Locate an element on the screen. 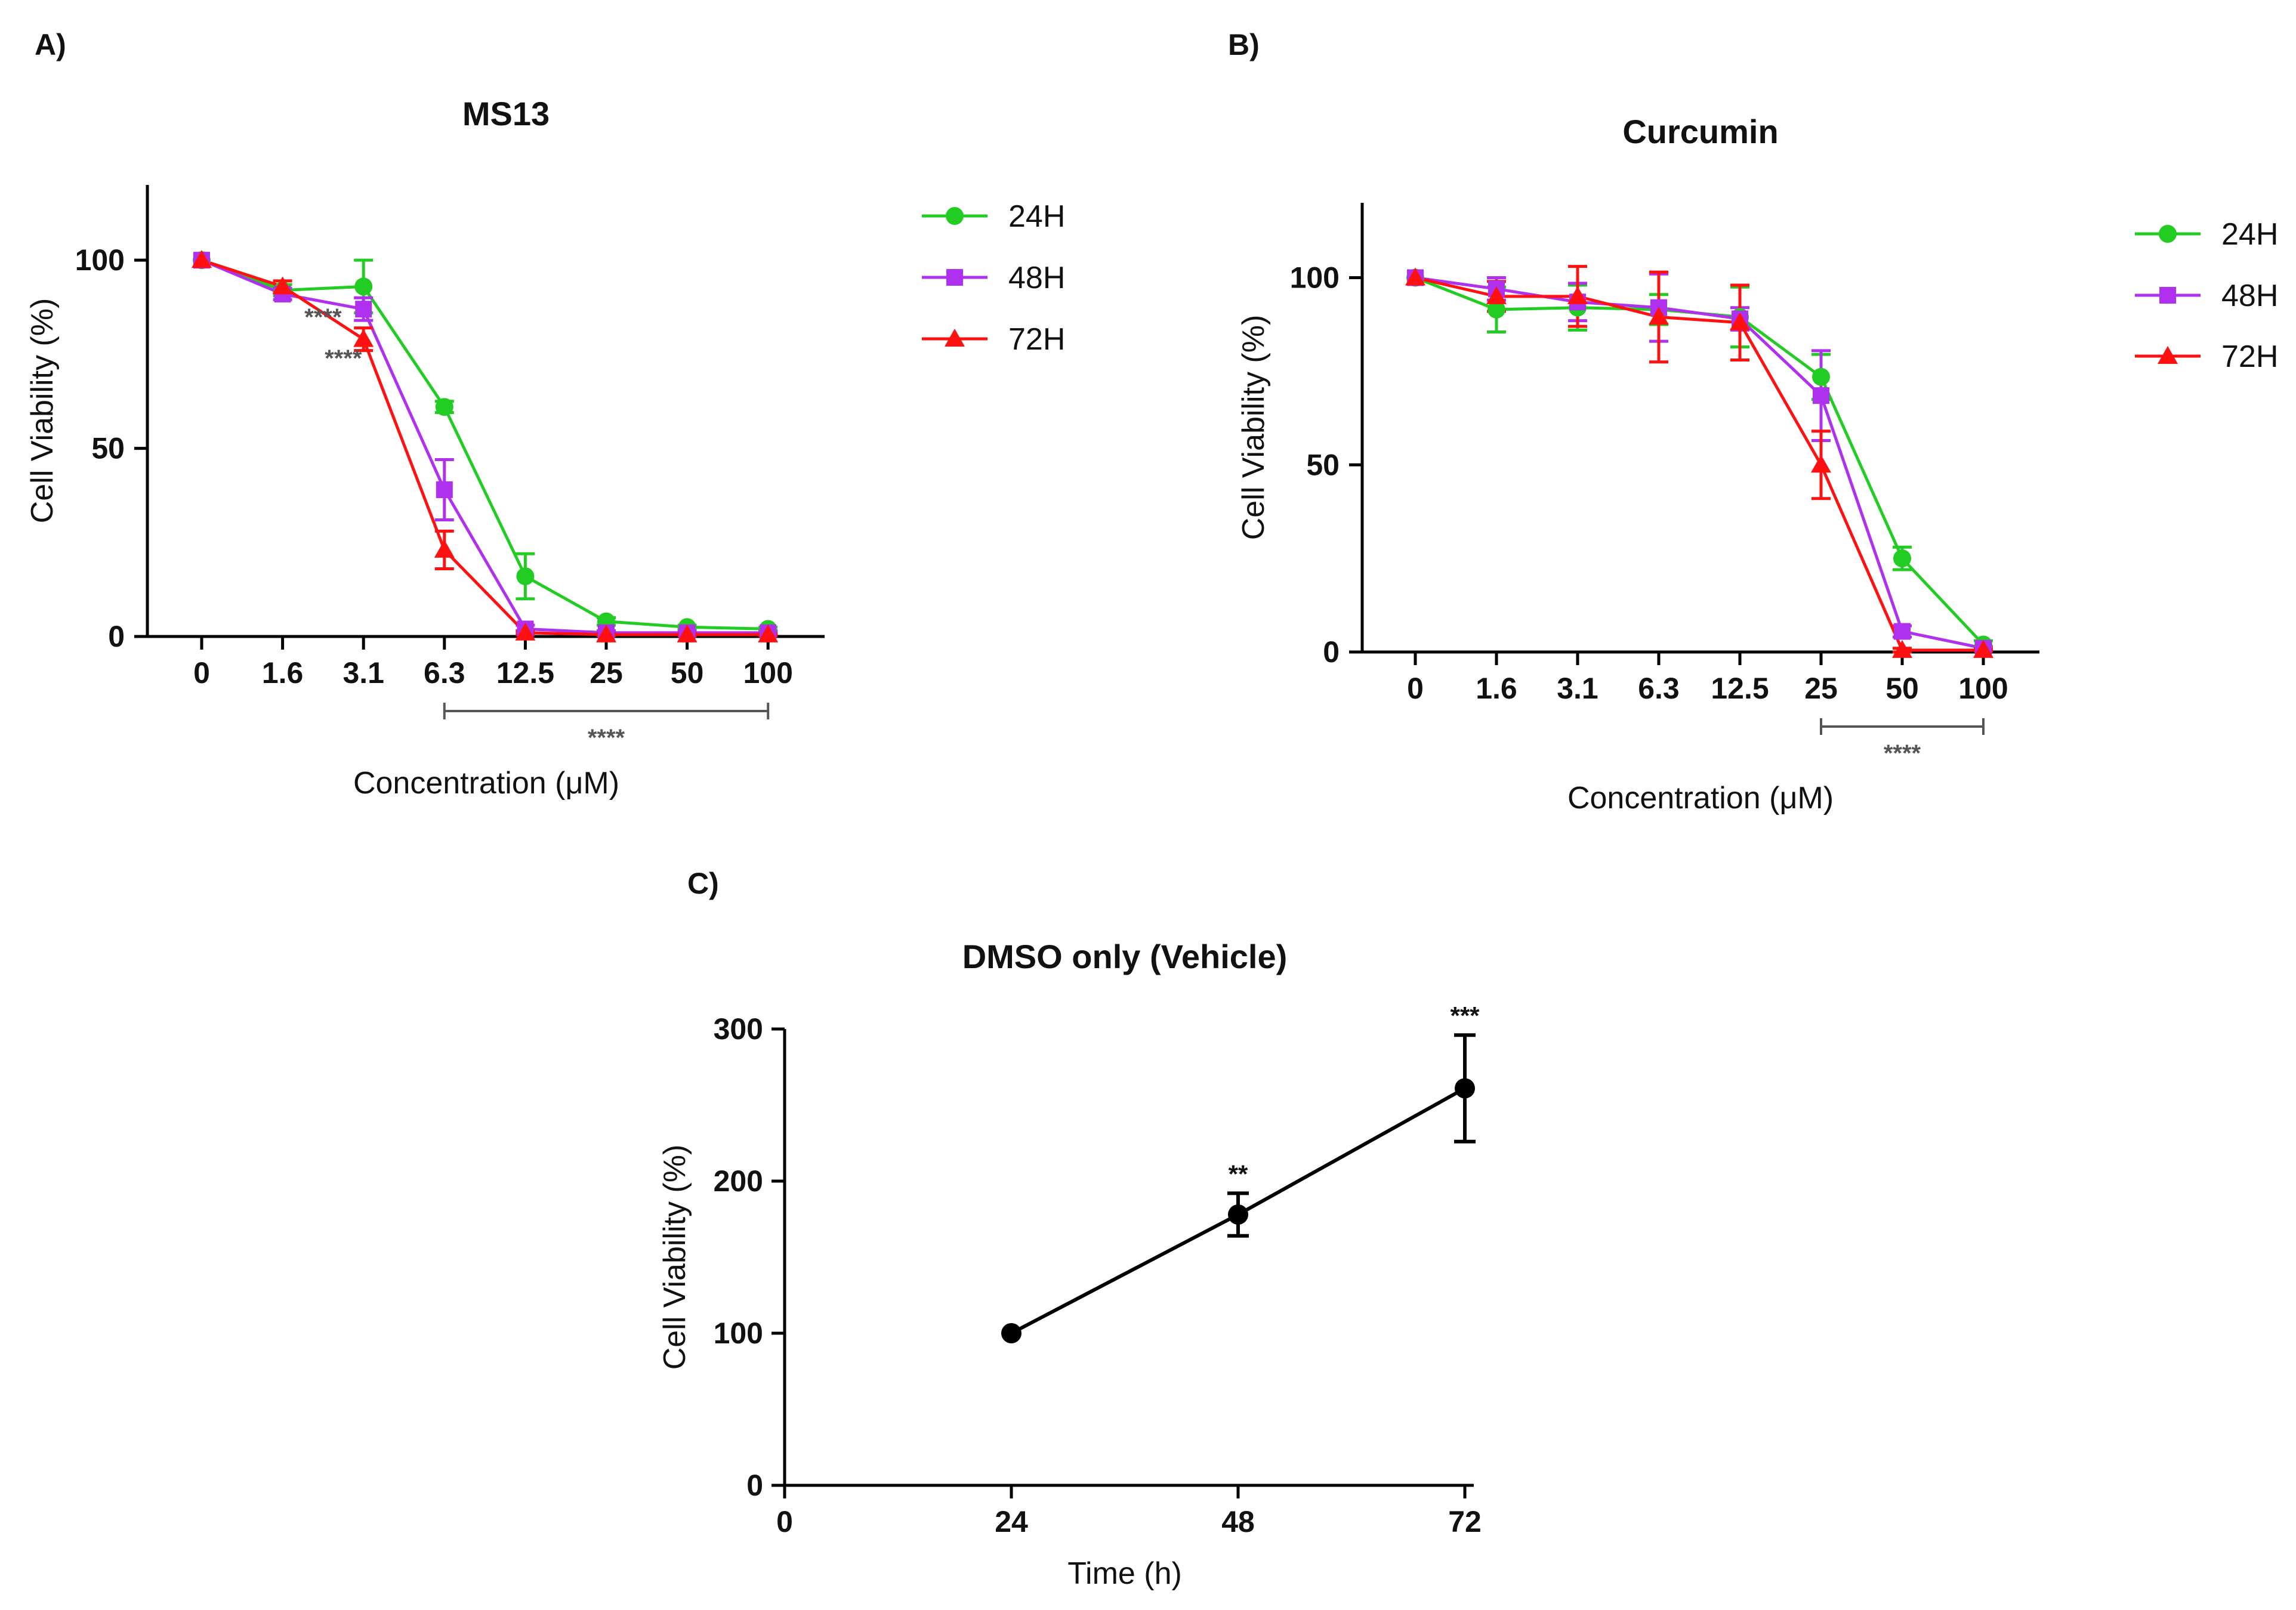 Image resolution: width=2296 pixels, height=1610 pixels. curcumin-x-tick-label: 12.5 is located at coordinates (1740, 688).